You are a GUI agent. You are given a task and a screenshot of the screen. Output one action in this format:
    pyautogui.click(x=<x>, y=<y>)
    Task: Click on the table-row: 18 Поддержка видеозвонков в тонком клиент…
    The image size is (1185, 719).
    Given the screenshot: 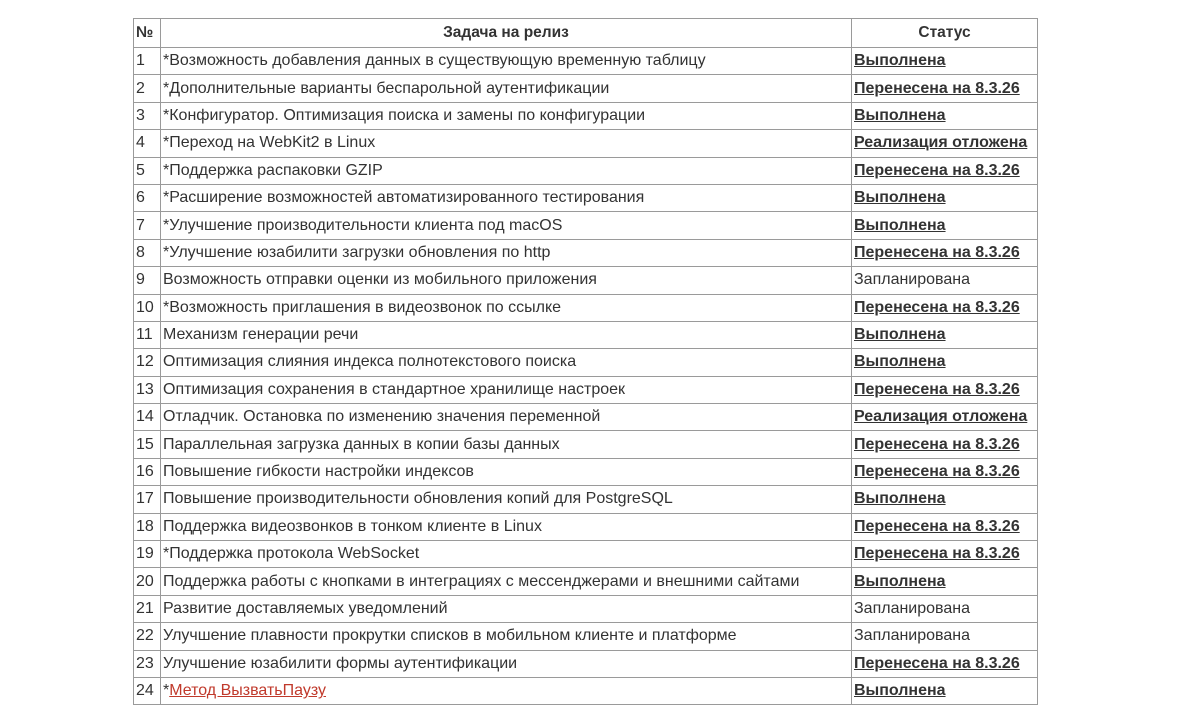 What is the action you would take?
    pyautogui.click(x=585, y=527)
    